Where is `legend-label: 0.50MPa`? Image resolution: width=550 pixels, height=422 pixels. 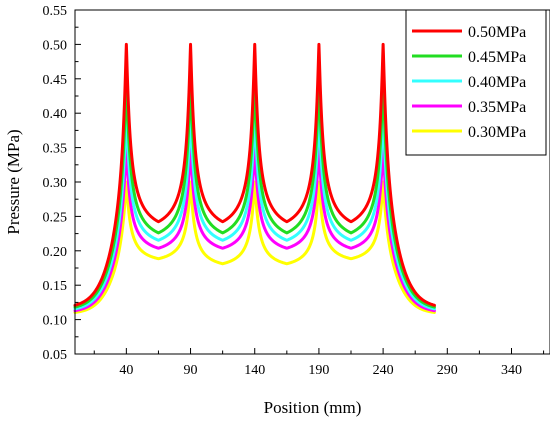 legend-label: 0.50MPa is located at coordinates (497, 32).